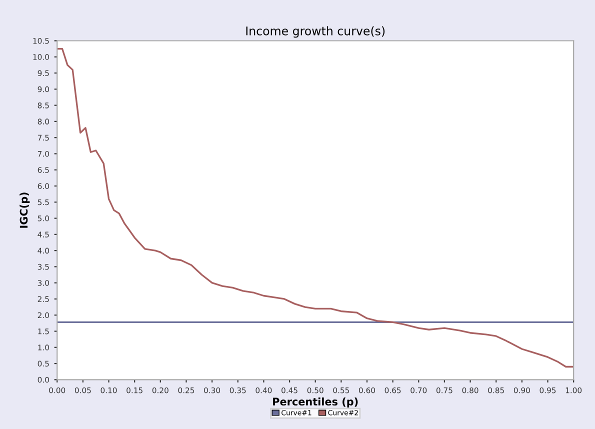  Describe the element at coordinates (315, 402) in the screenshot. I see `x-axis-title: Percentiles (p)` at that location.